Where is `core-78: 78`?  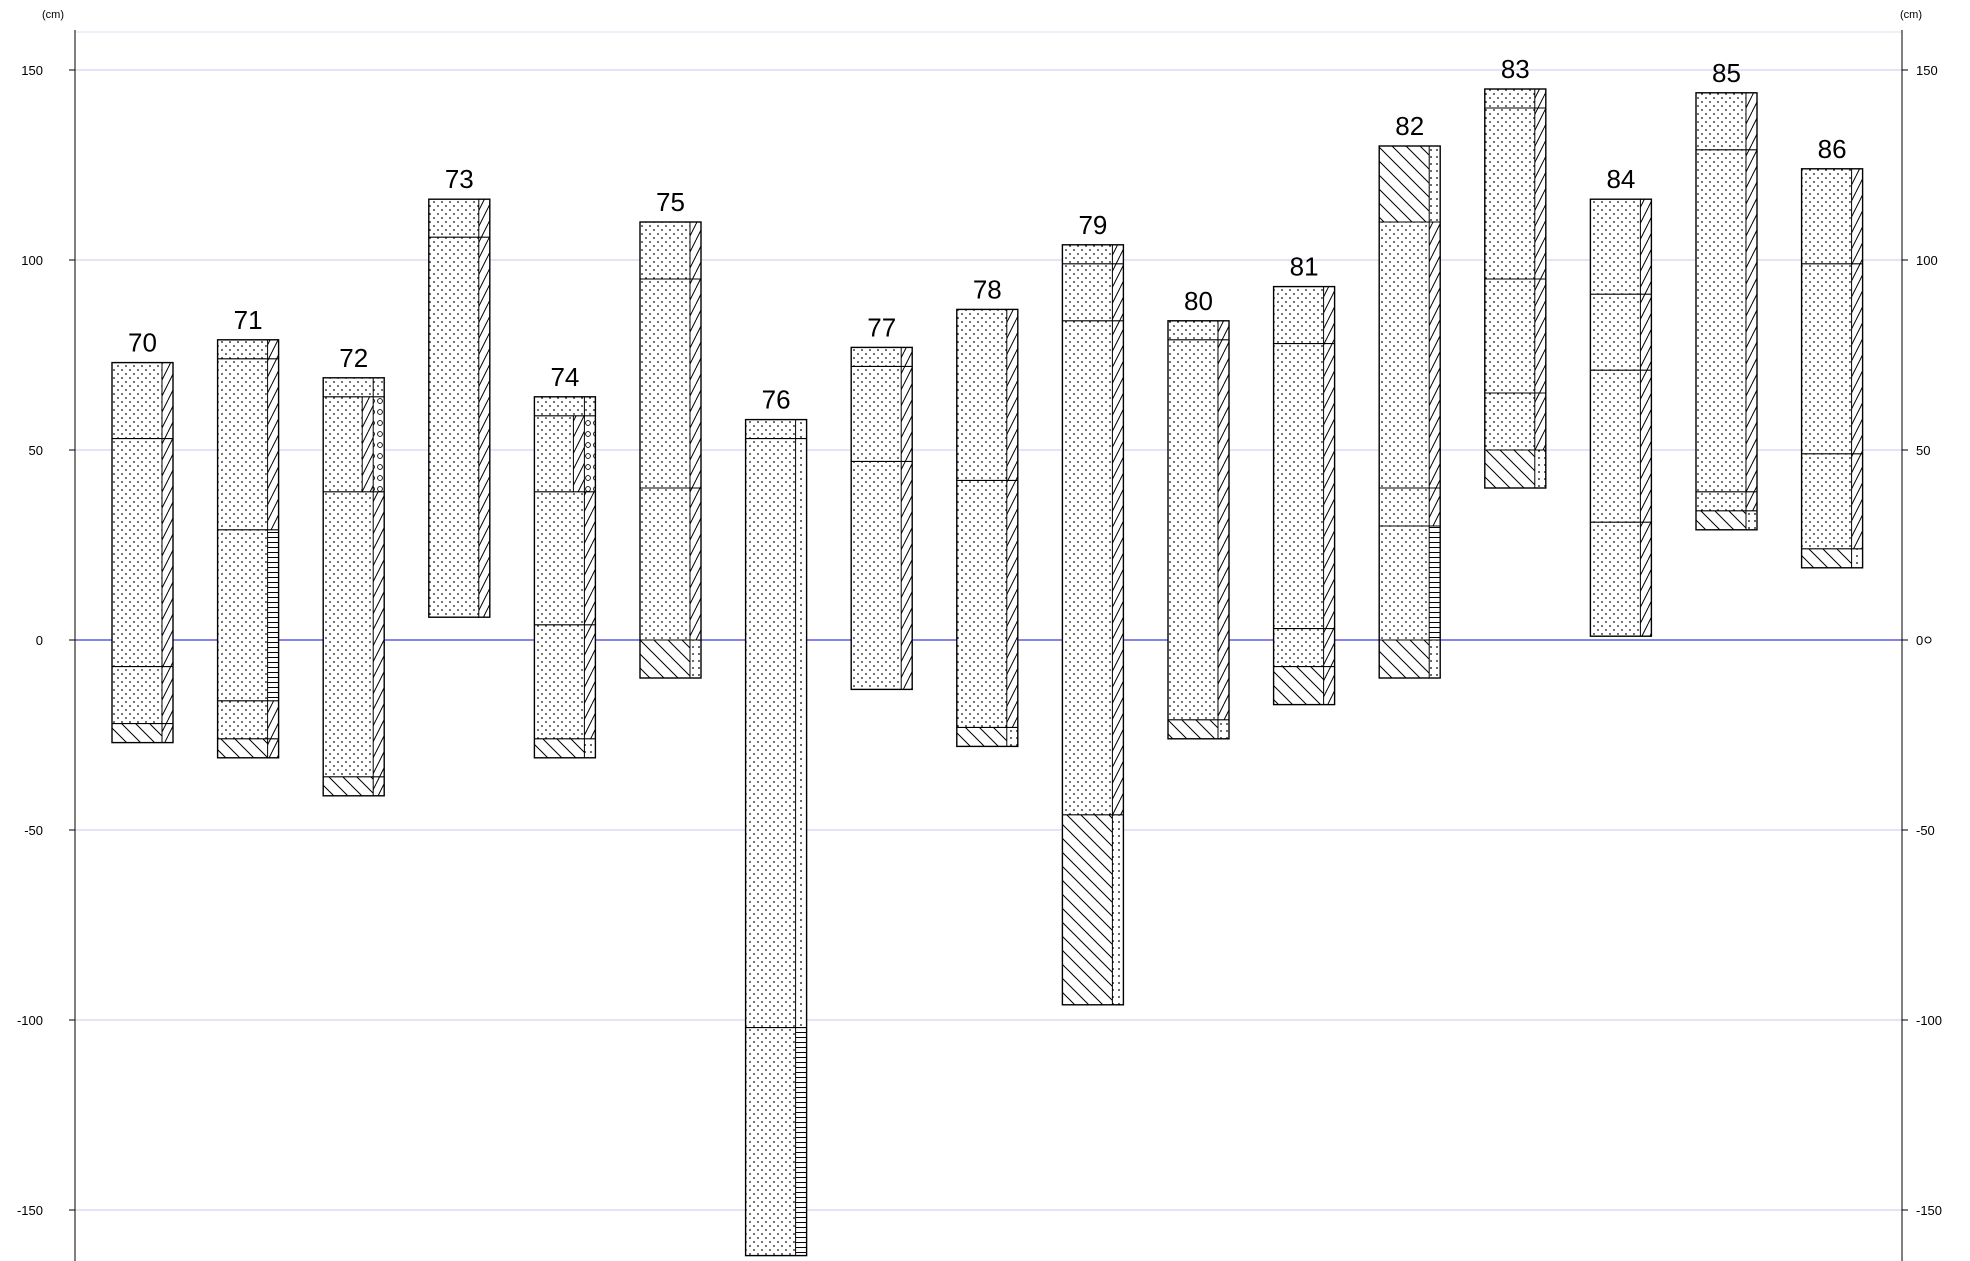
core-78: 78 is located at coordinates (987, 511).